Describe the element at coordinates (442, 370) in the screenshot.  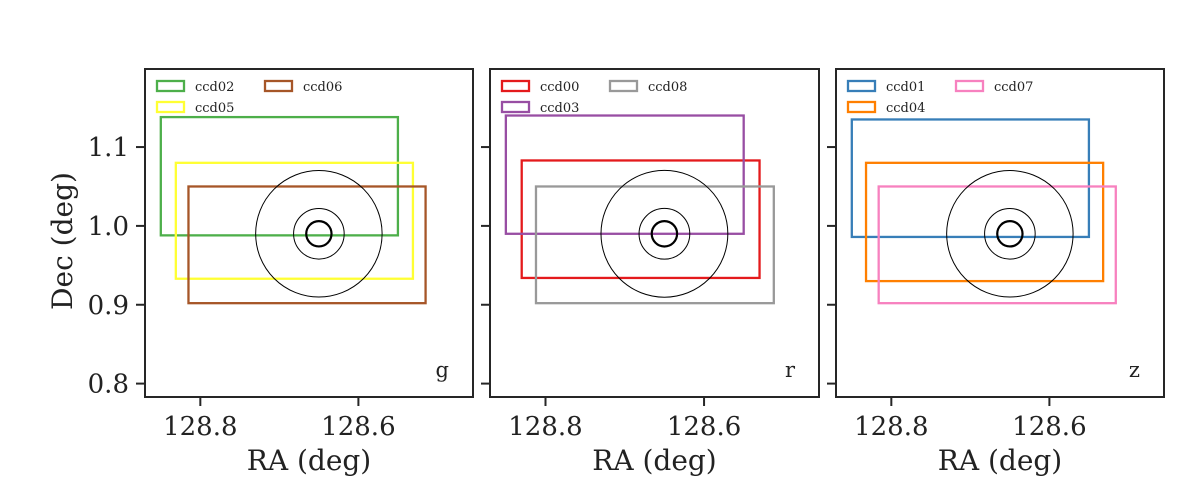
I see `band-label: g` at that location.